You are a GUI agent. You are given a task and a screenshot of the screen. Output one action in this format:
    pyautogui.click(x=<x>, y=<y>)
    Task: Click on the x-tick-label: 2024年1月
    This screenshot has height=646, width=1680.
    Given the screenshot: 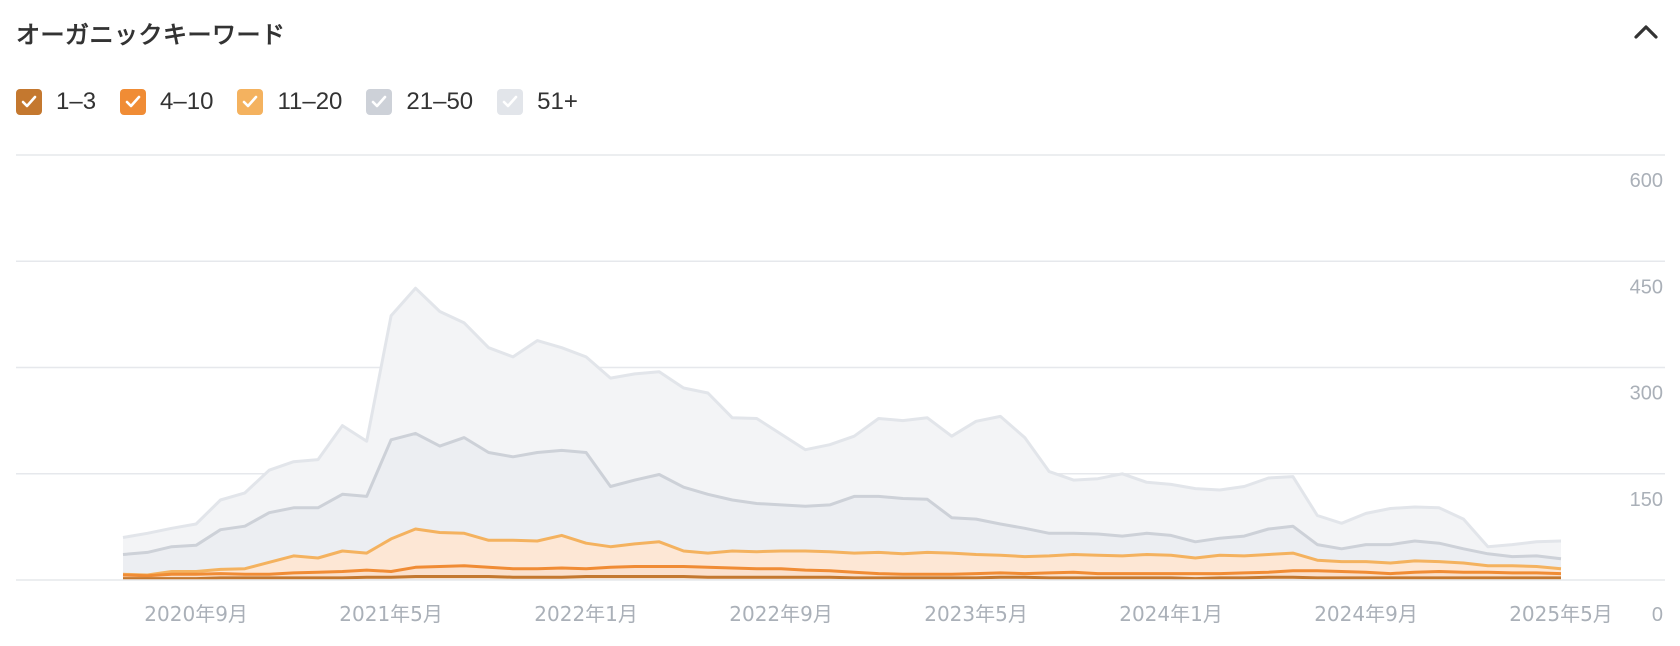 What is the action you would take?
    pyautogui.click(x=1171, y=614)
    